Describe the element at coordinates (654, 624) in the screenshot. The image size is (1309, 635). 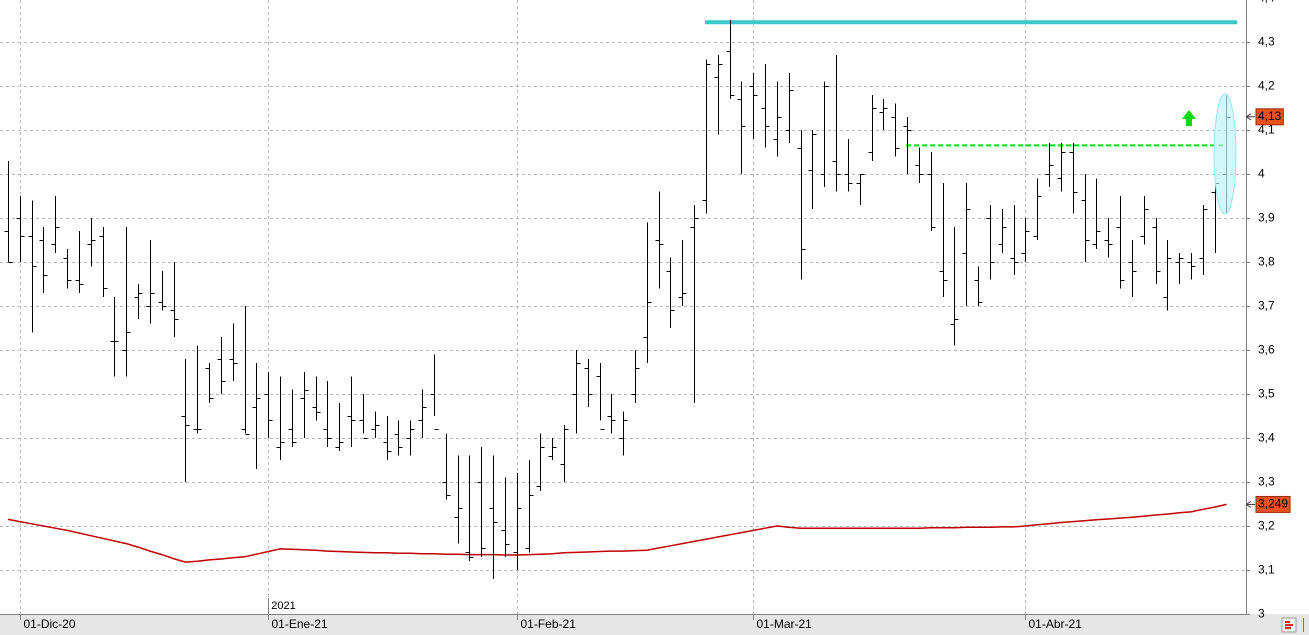
I see `x-axis-strip` at that location.